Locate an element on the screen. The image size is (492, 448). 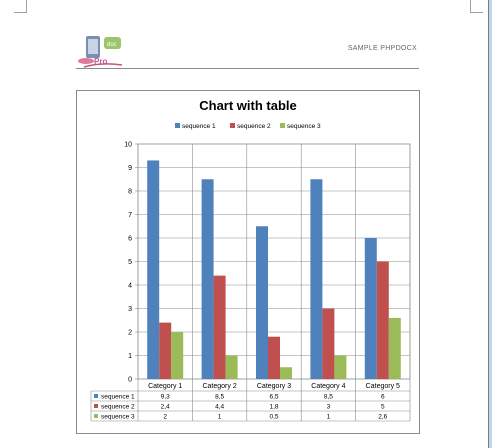
phpdocx-logo-icon: doc Pro is located at coordinates (100, 52).